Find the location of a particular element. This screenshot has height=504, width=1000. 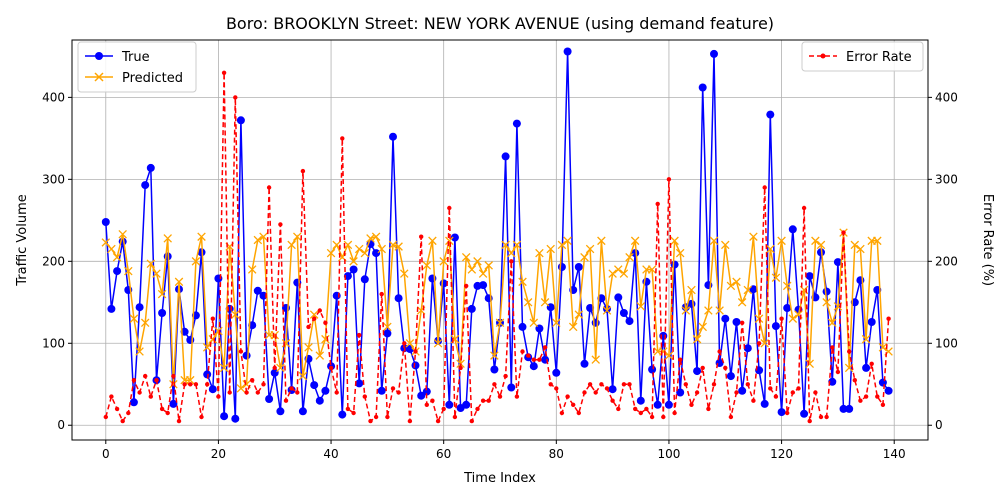

legend-predicted-label: Predicted is located at coordinates (152, 78).